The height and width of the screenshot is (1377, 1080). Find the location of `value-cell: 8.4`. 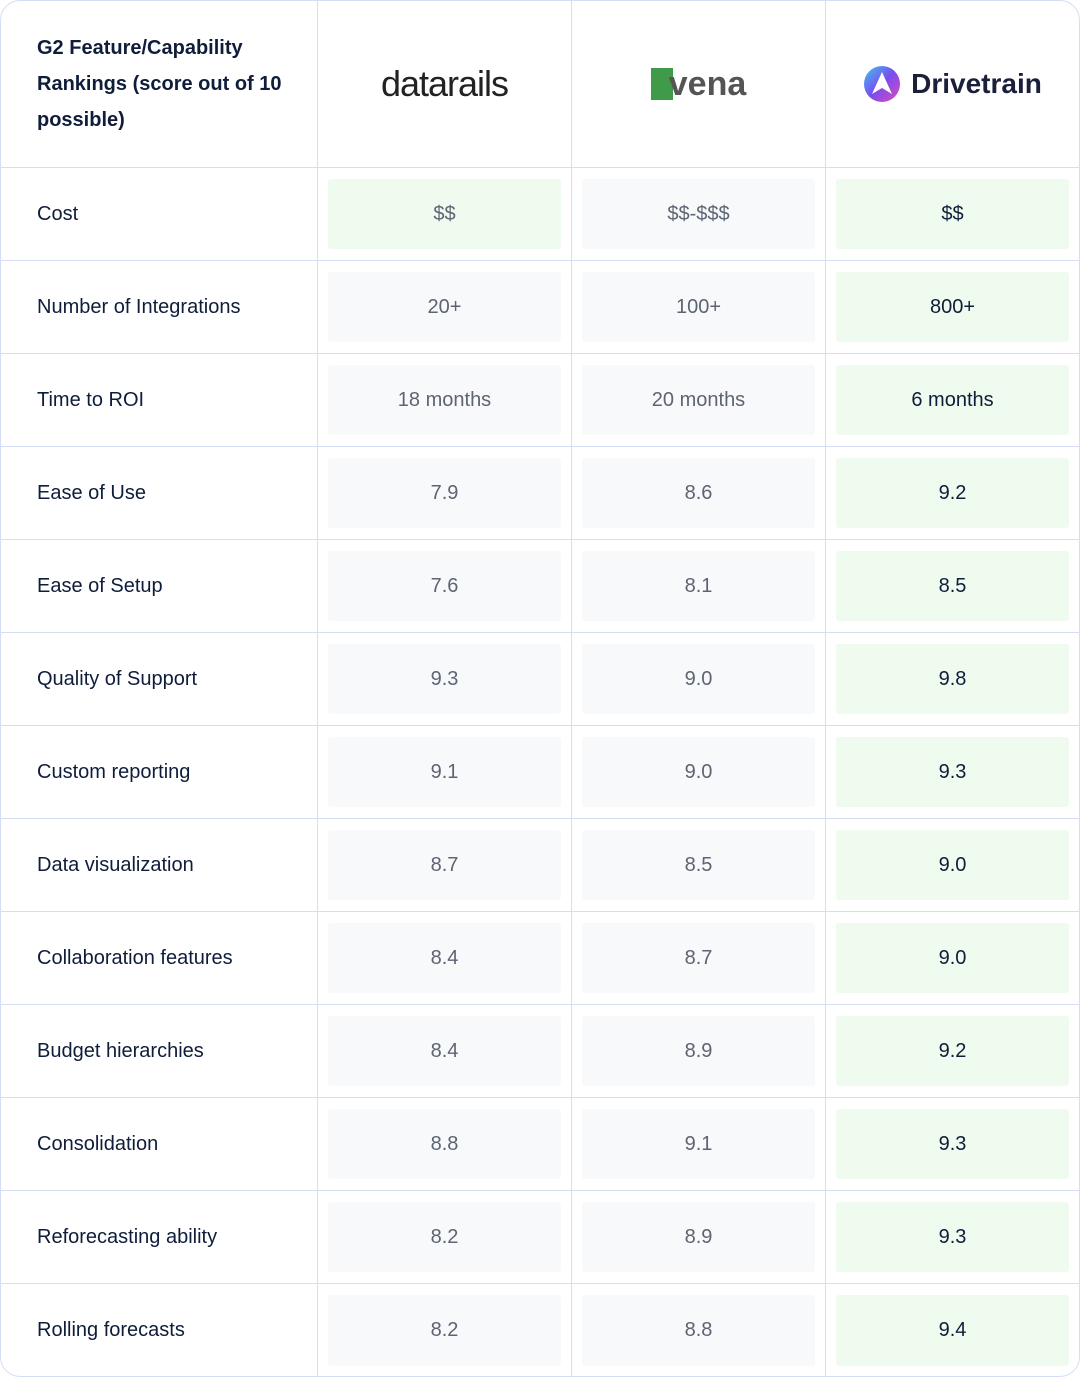

value-cell: 8.4 is located at coordinates (444, 958).